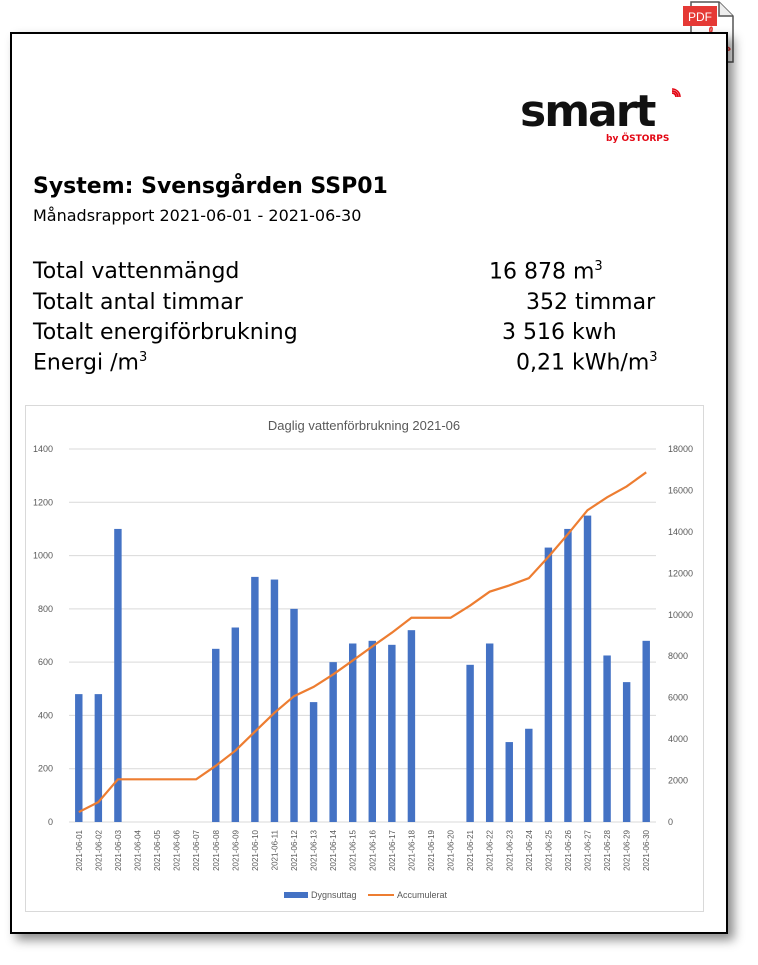 The height and width of the screenshot is (965, 758). What do you see at coordinates (678, 698) in the screenshot?
I see `y-right-tick-label: 6000` at bounding box center [678, 698].